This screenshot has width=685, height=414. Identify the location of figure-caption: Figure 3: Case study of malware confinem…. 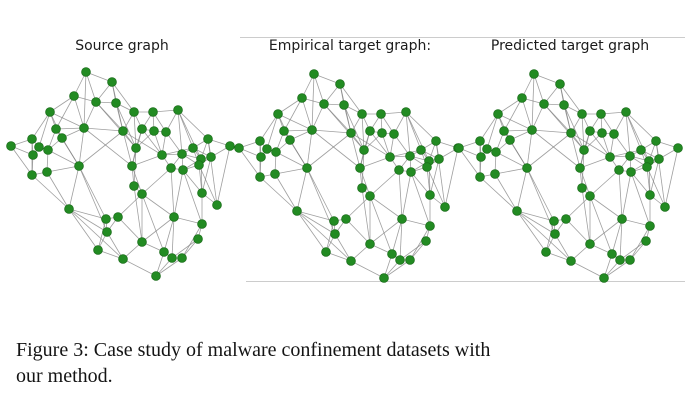
(346, 363).